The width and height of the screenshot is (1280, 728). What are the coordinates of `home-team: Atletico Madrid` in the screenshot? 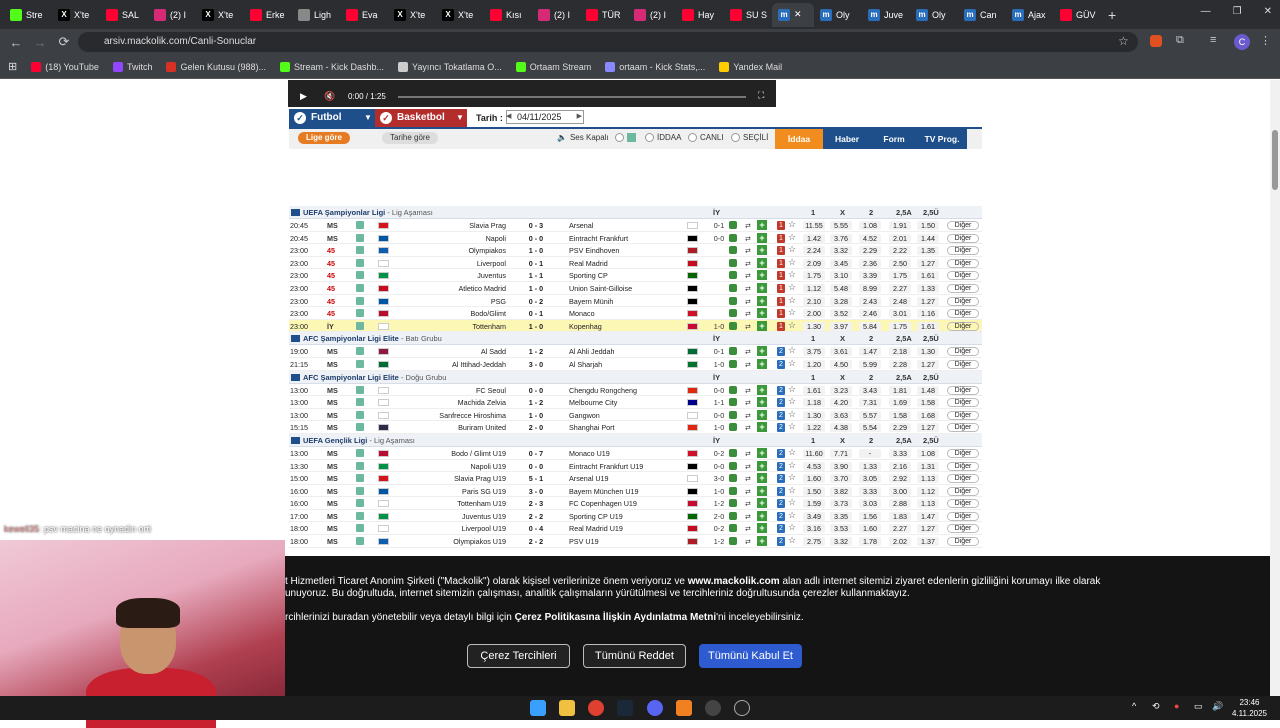 It's located at (482, 288).